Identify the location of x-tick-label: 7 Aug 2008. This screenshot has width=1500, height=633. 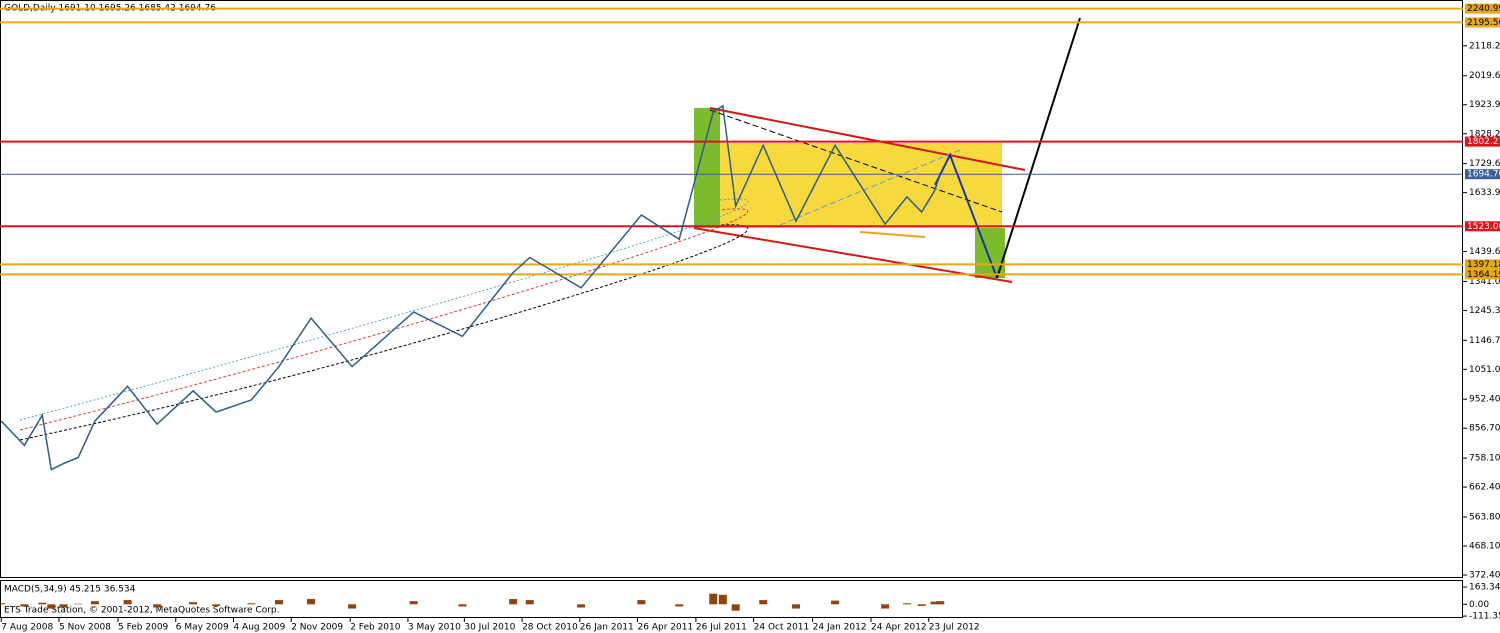
(27, 628).